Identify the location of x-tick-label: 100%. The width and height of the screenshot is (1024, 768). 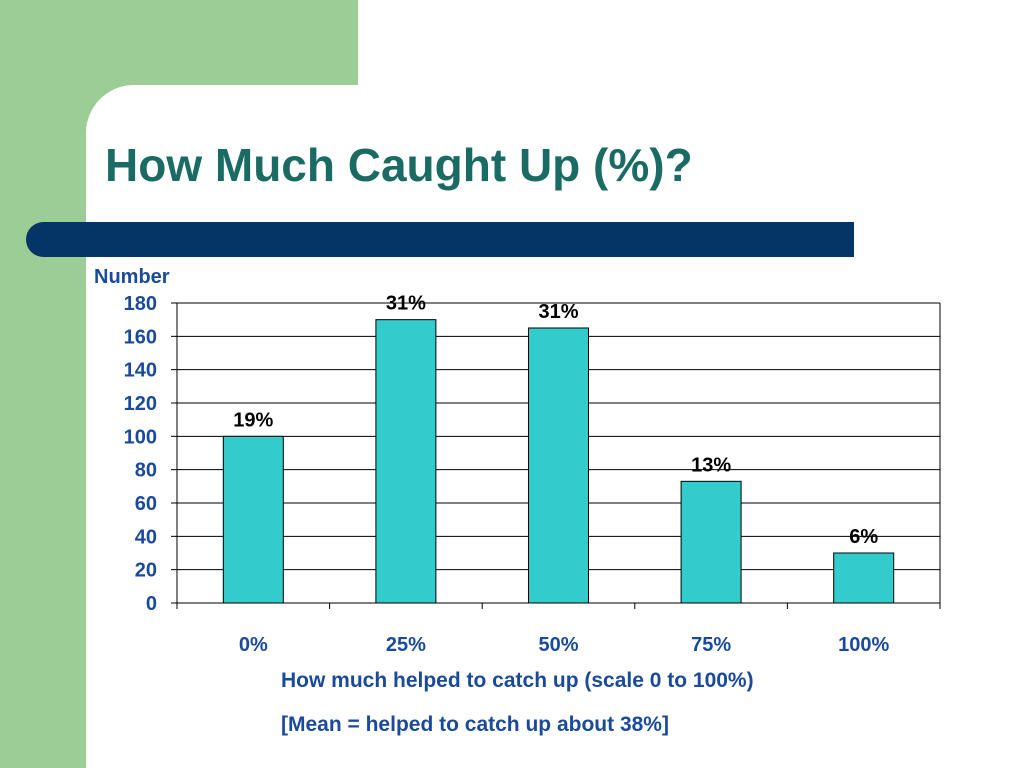
(863, 645).